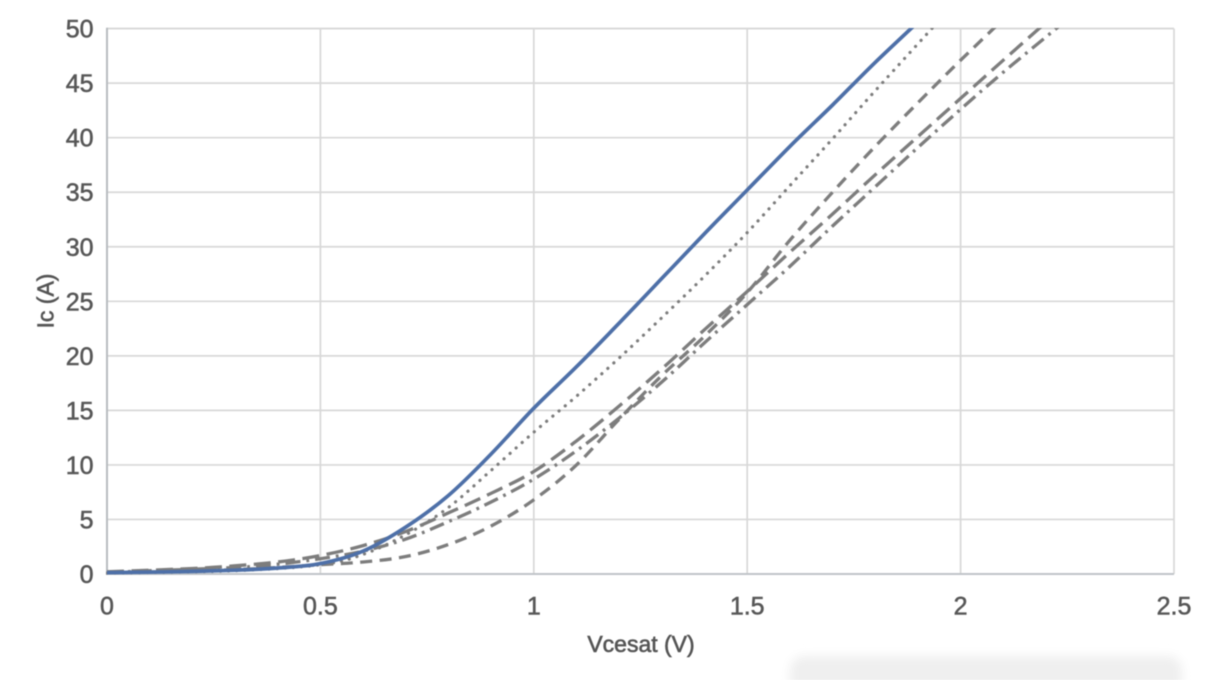 The width and height of the screenshot is (1212, 680). What do you see at coordinates (80, 30) in the screenshot?
I see `svg-text: 50` at bounding box center [80, 30].